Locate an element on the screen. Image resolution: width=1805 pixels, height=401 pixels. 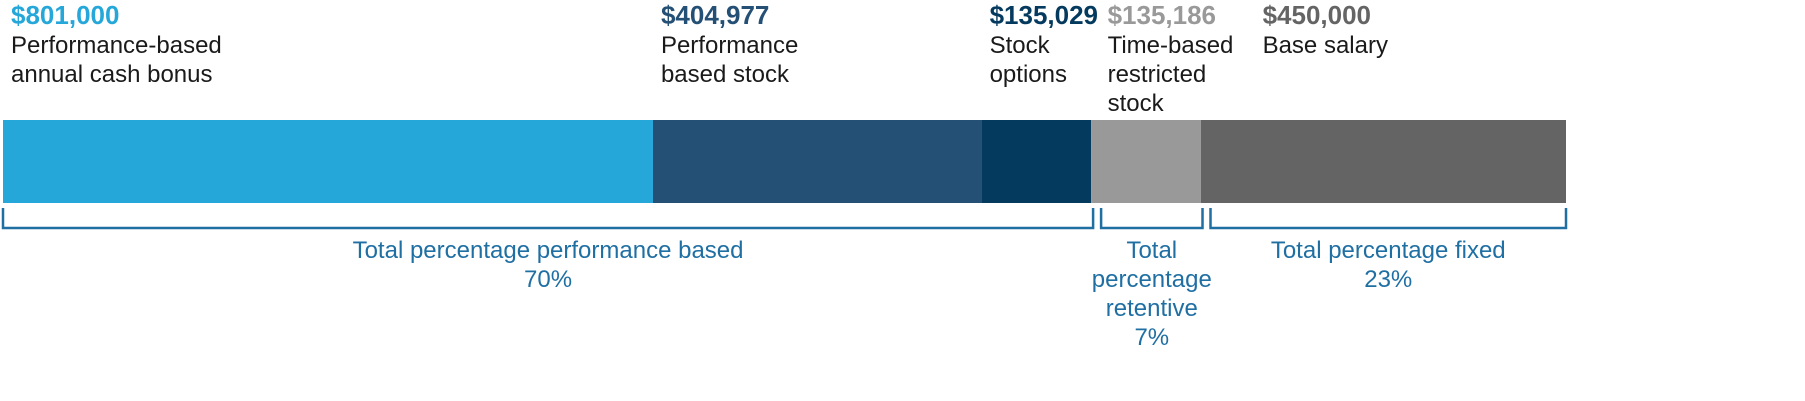
value-label: $450,000 is located at coordinates (1317, 15).